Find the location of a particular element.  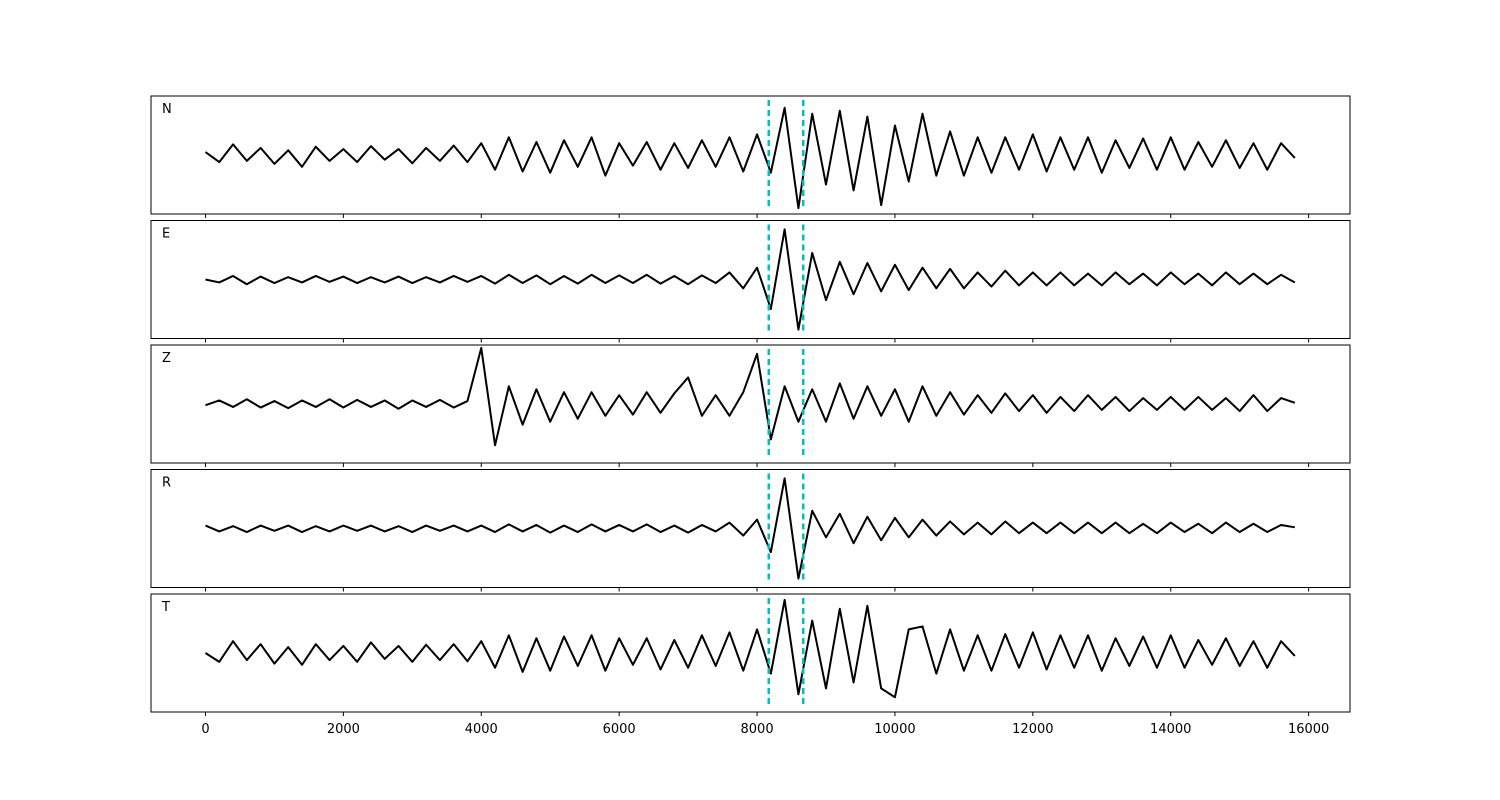

x-tick-label: 6000 is located at coordinates (619, 729).